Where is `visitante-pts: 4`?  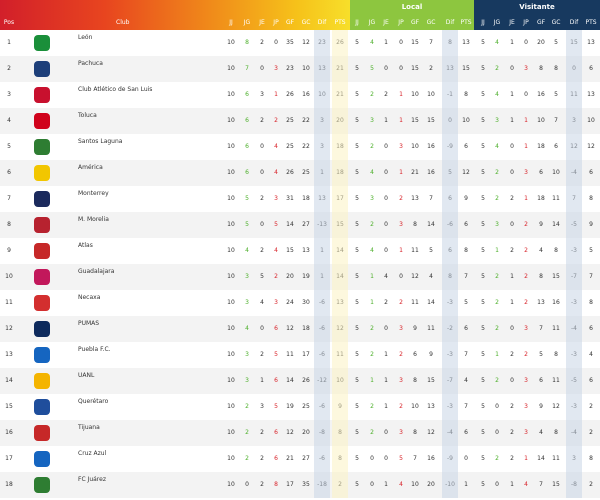
visitante-pts: 4 is located at coordinates (591, 354).